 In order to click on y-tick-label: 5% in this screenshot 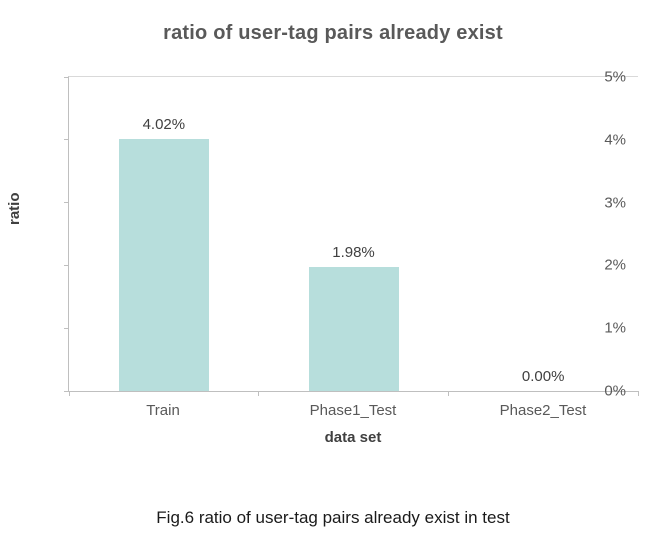, I will do `click(615, 77)`.